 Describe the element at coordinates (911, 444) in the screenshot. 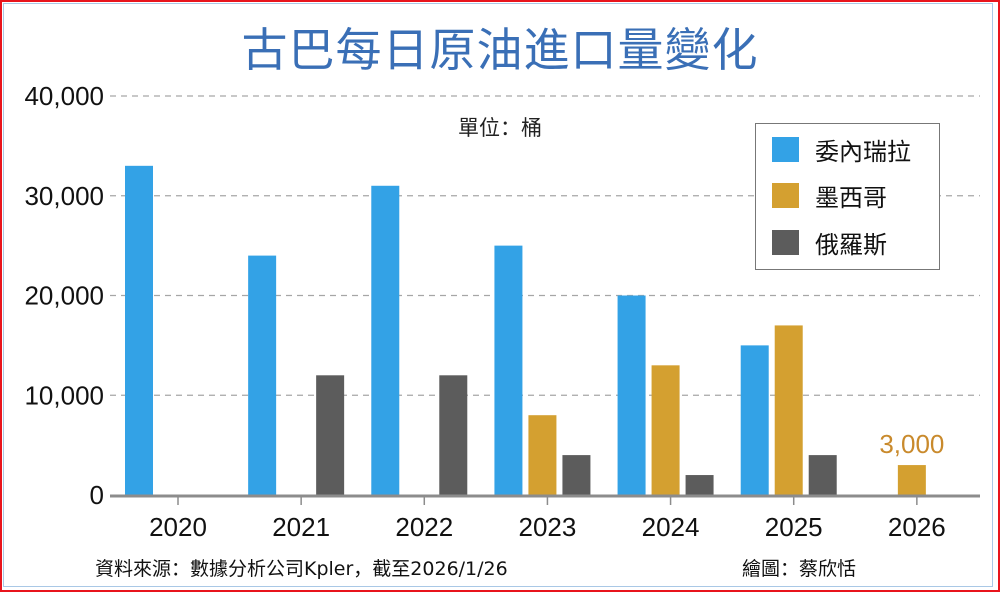

I see `data-label: 3,000` at that location.